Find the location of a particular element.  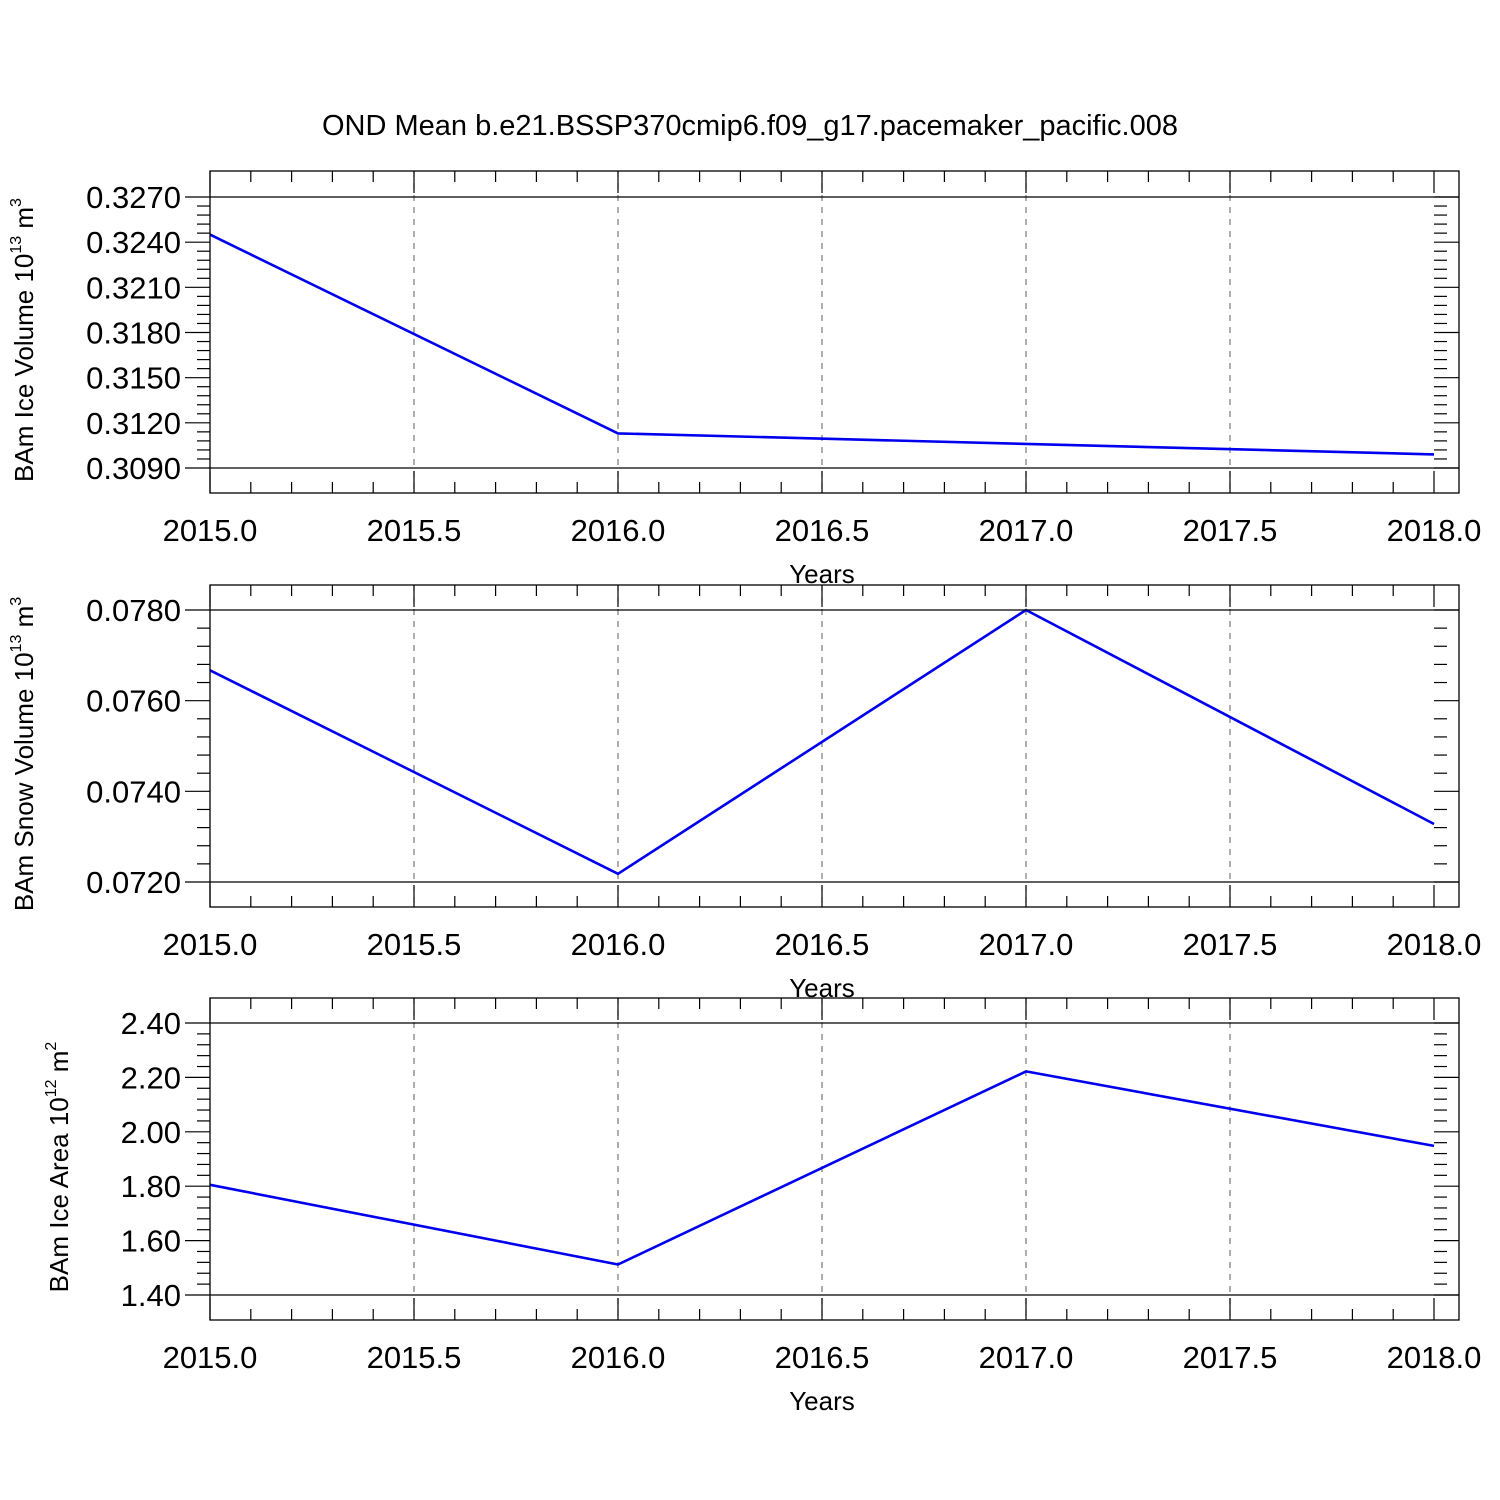

y-label-prefix: BAm Ice Area 10 is located at coordinates (59, 1194).